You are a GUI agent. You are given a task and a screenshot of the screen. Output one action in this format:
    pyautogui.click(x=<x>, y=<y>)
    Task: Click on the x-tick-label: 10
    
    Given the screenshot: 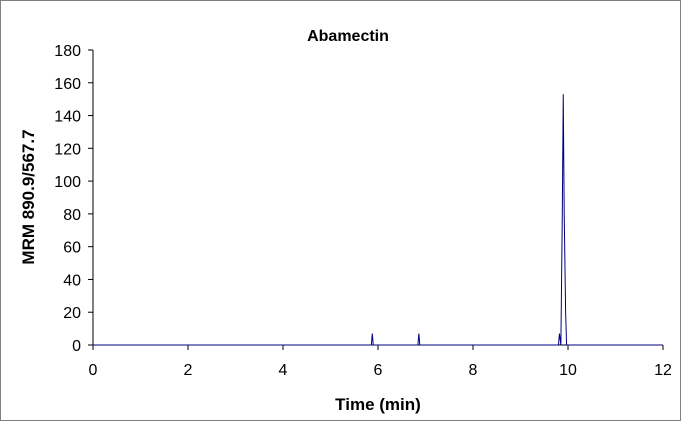 What is the action you would take?
    pyautogui.click(x=568, y=370)
    